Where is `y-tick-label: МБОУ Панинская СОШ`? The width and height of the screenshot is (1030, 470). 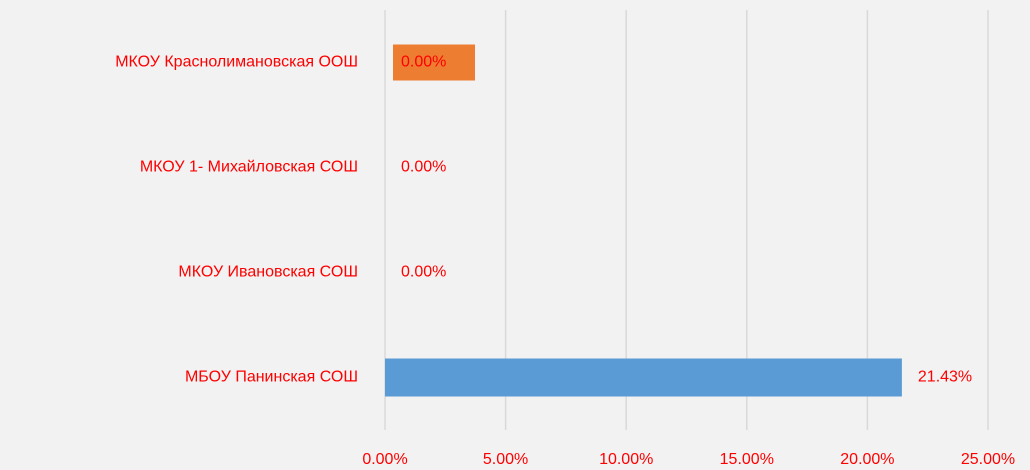 y-tick-label: МБОУ Панинская СОШ is located at coordinates (271, 377).